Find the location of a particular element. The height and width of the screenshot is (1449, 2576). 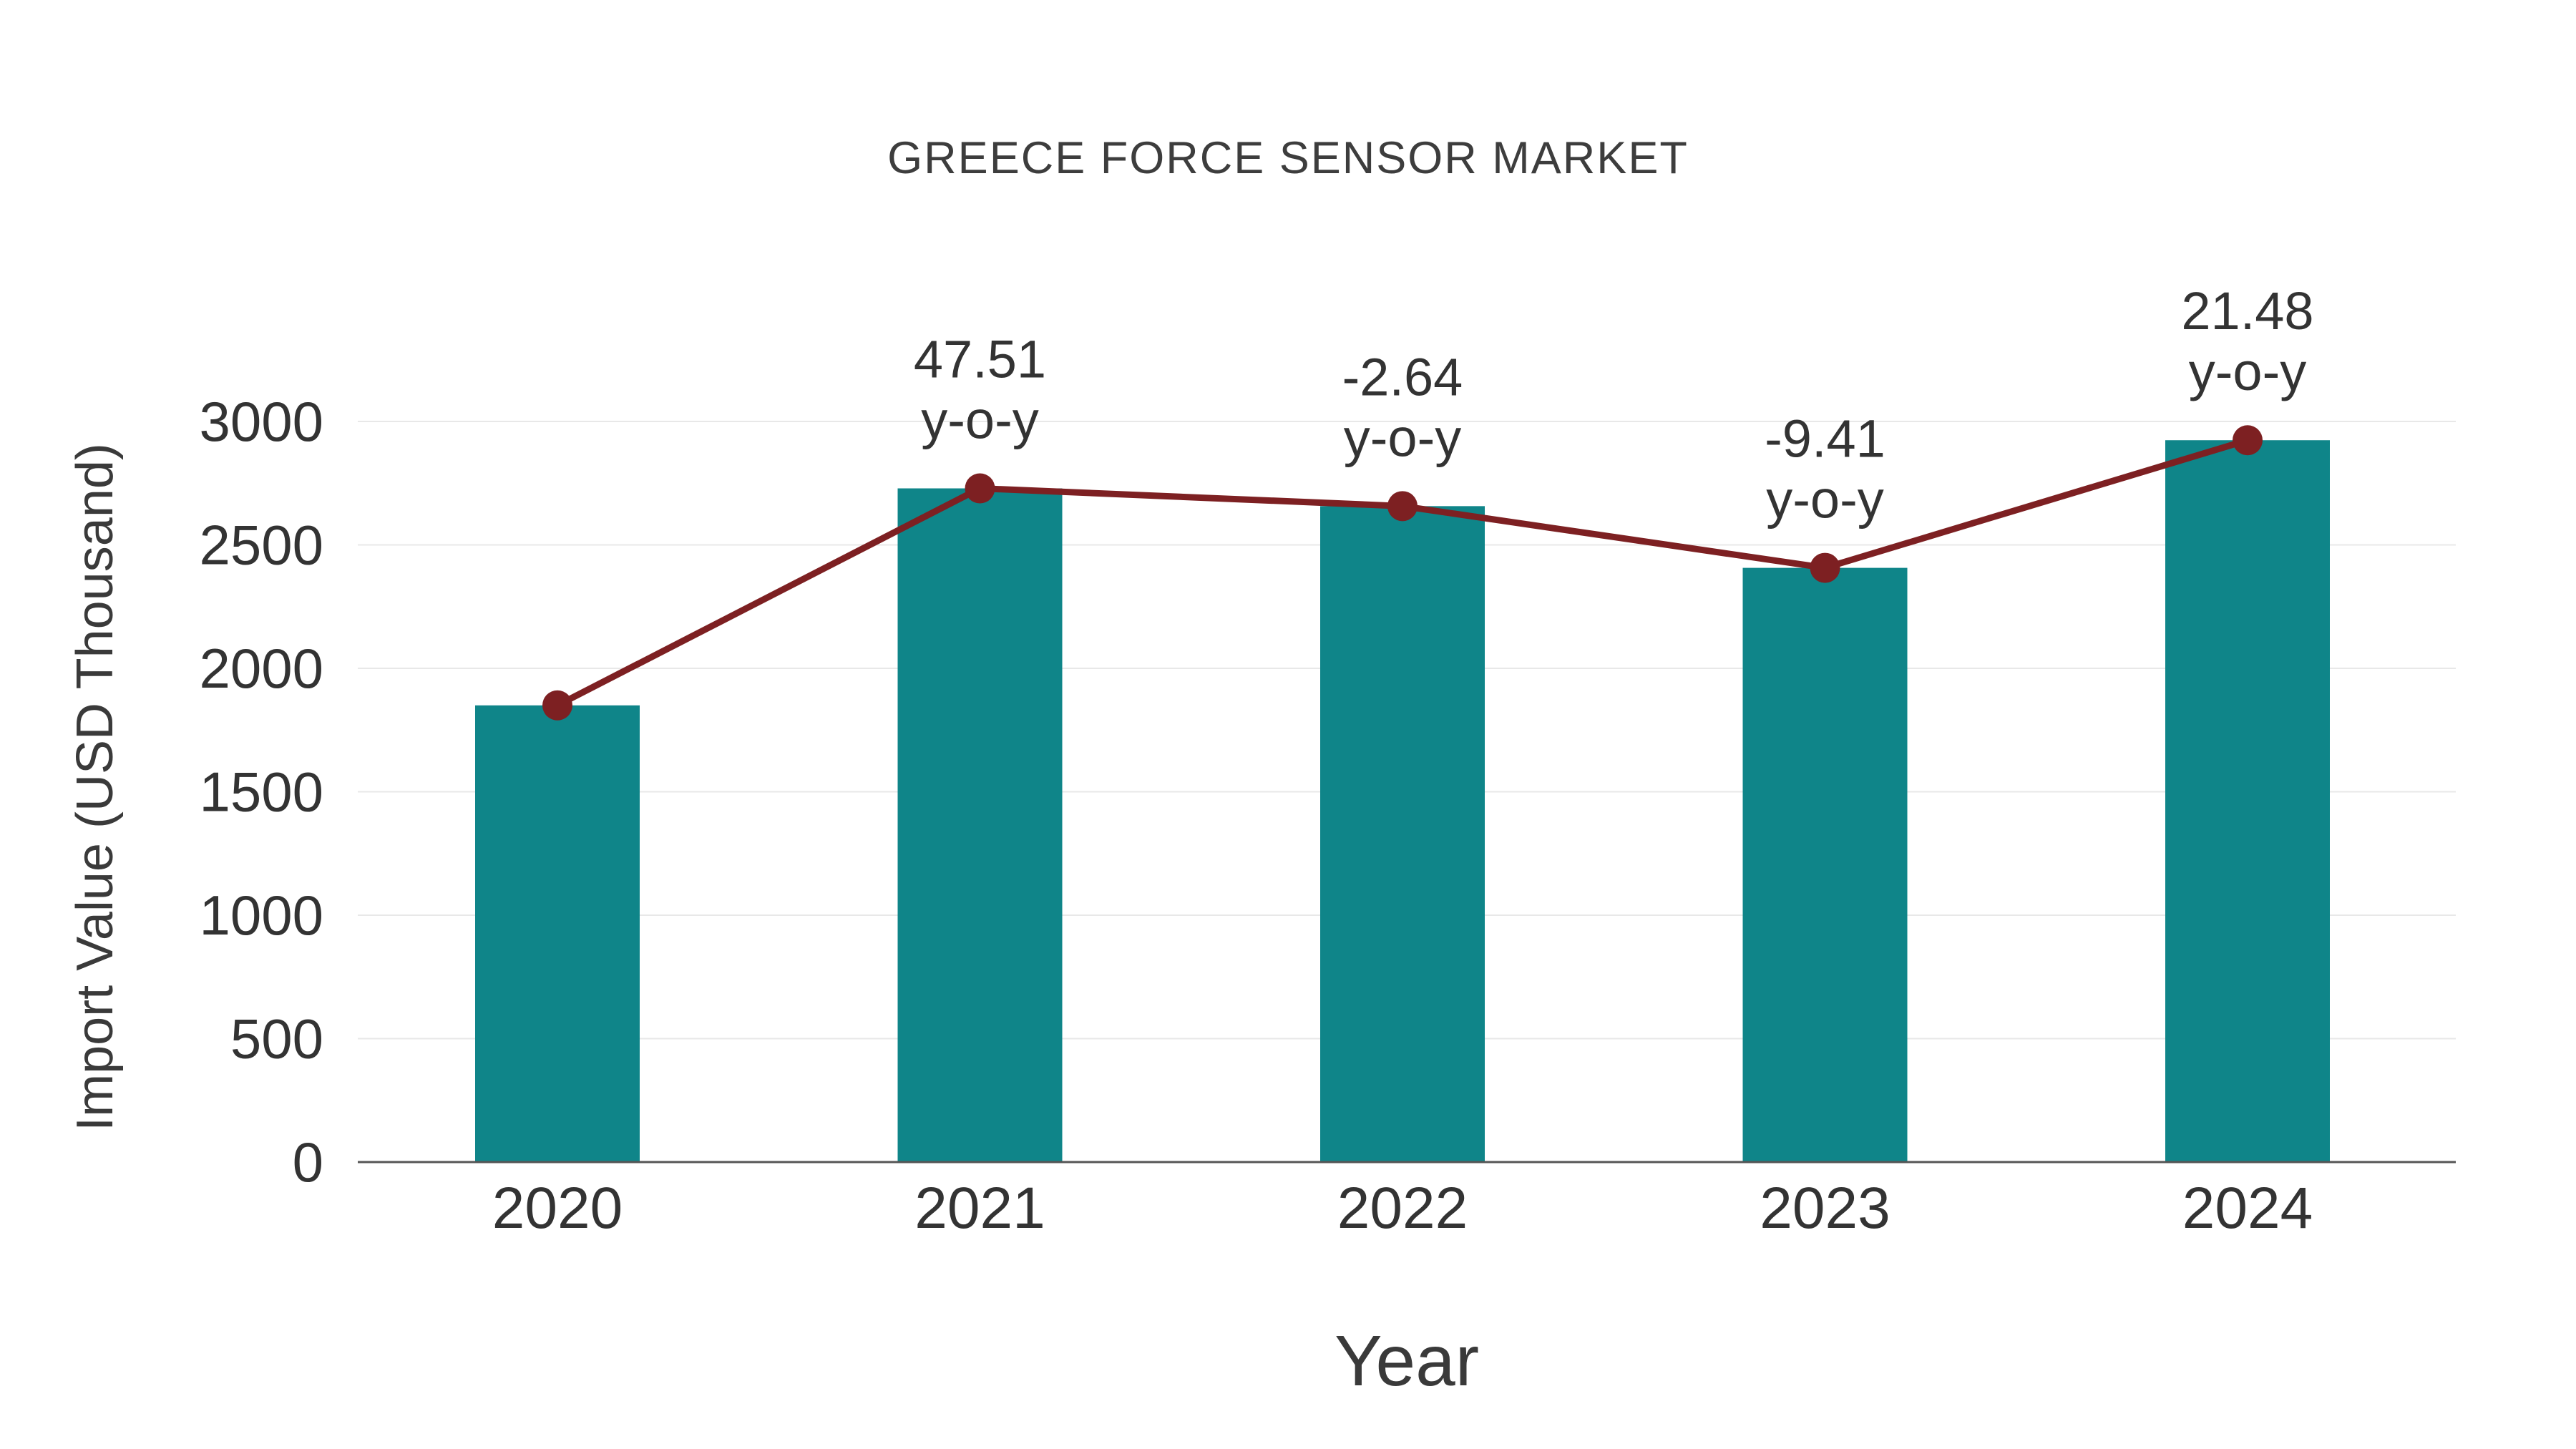

bar-2020 is located at coordinates (557, 933).